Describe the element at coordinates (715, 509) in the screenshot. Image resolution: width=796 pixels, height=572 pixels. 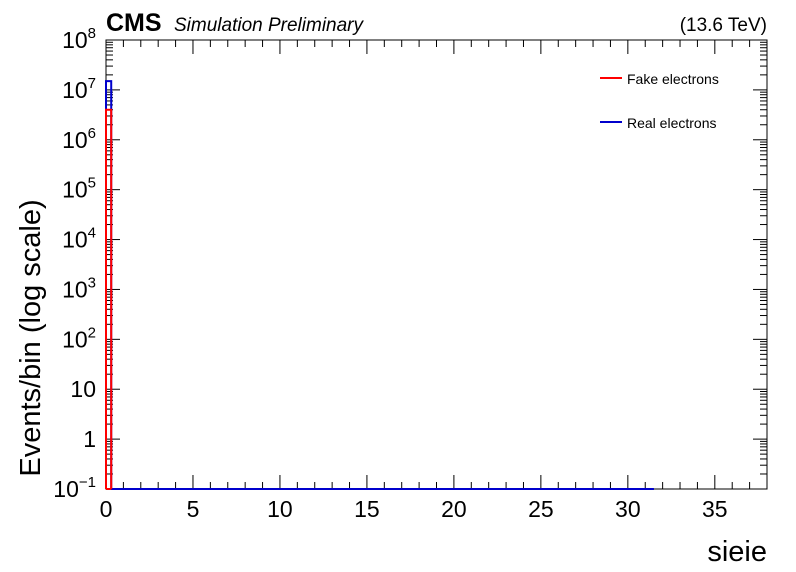
I see `x-tick-label: 35` at that location.